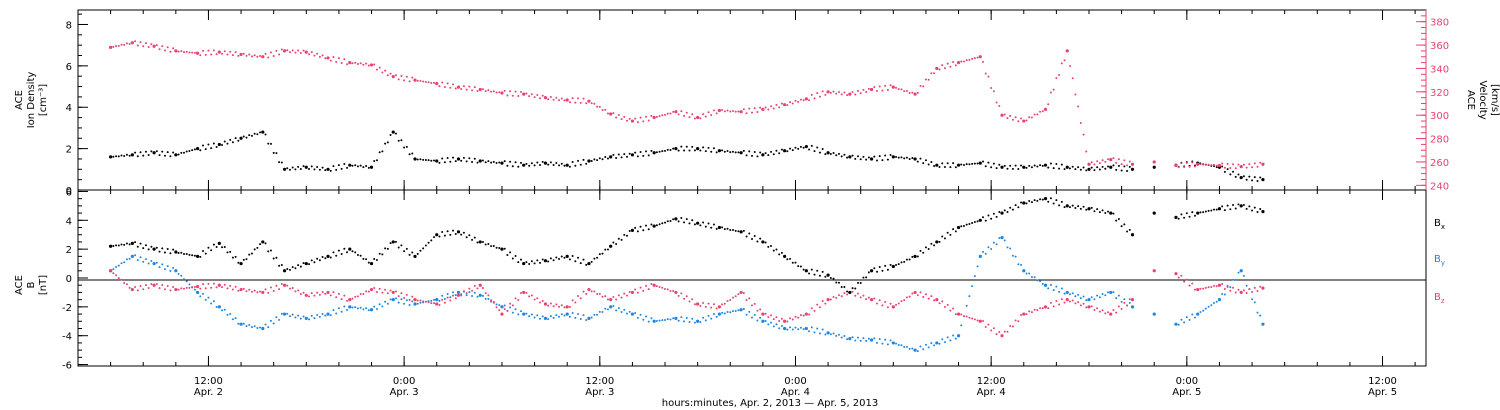 This screenshot has width=1500, height=410. Describe the element at coordinates (69, 25) in the screenshot. I see `top-left-tick-label: 8` at that location.